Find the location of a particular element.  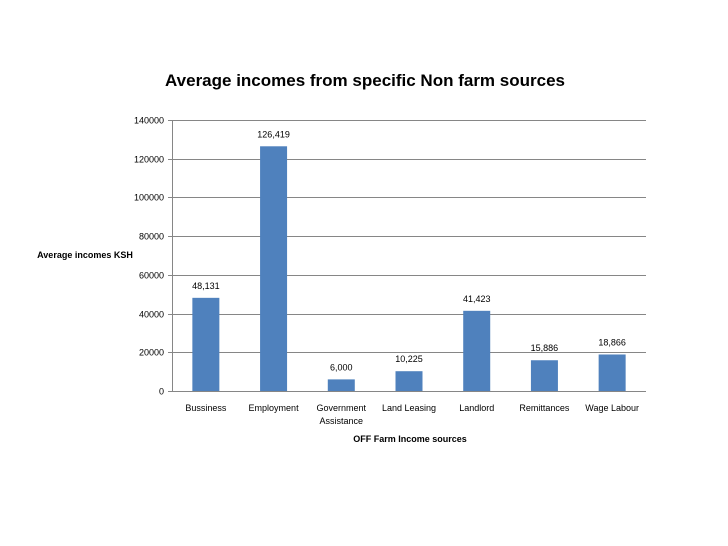

data-label: 126,419 is located at coordinates (273, 134).